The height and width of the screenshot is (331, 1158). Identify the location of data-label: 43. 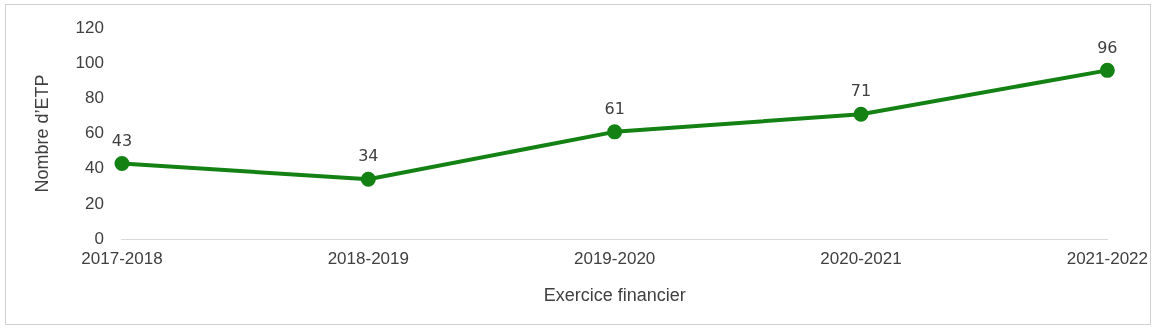
(122, 140).